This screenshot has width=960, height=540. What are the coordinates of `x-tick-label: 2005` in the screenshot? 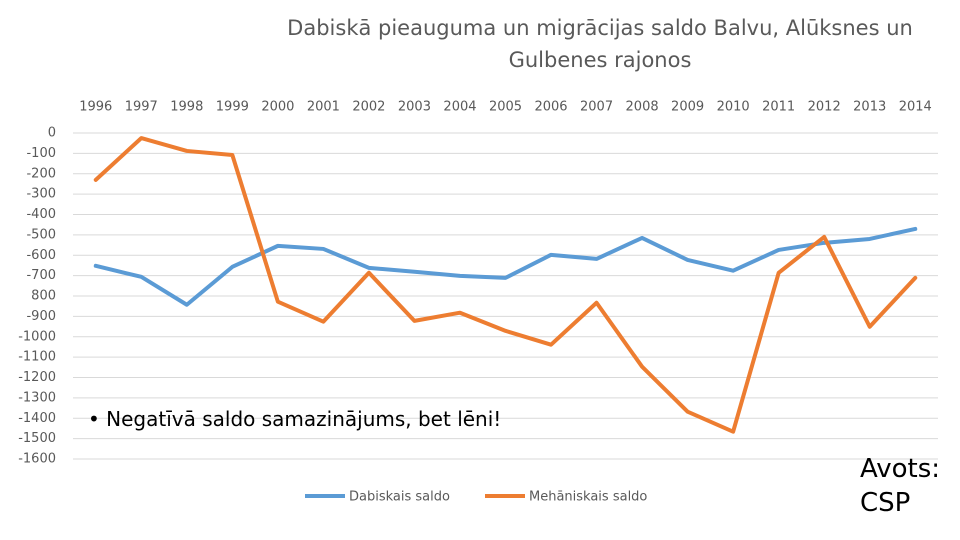 It's located at (505, 107).